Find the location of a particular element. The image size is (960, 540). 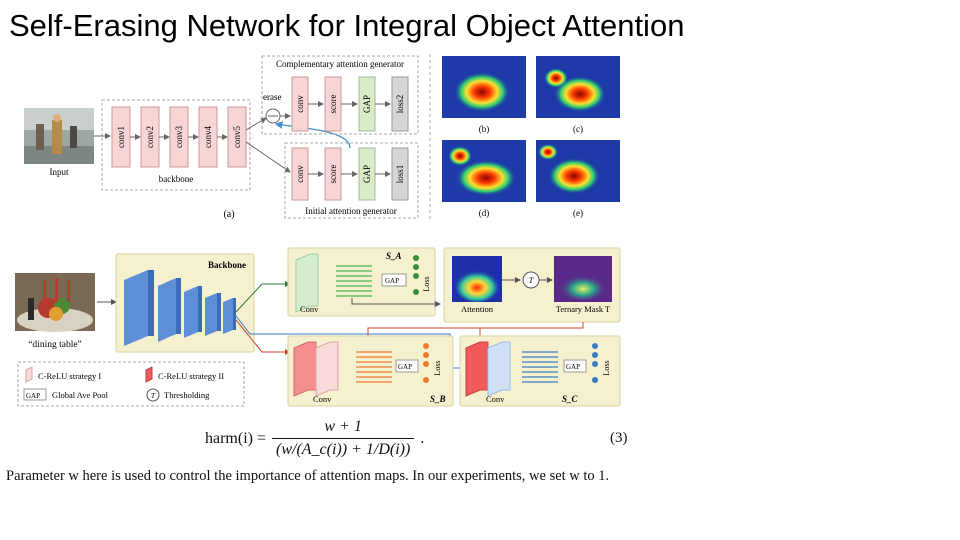

init-gap-label: GAP is located at coordinates (367, 174).